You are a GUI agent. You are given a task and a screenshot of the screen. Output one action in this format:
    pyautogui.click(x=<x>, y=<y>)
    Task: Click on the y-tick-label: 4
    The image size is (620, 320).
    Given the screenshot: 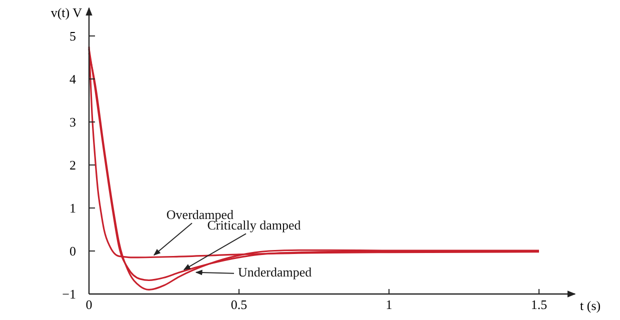 What is the action you would take?
    pyautogui.click(x=73, y=79)
    